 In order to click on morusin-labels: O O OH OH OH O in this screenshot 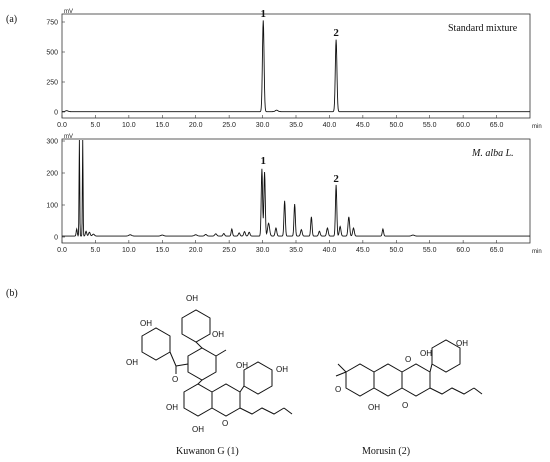, I will do `click(401, 375)`.